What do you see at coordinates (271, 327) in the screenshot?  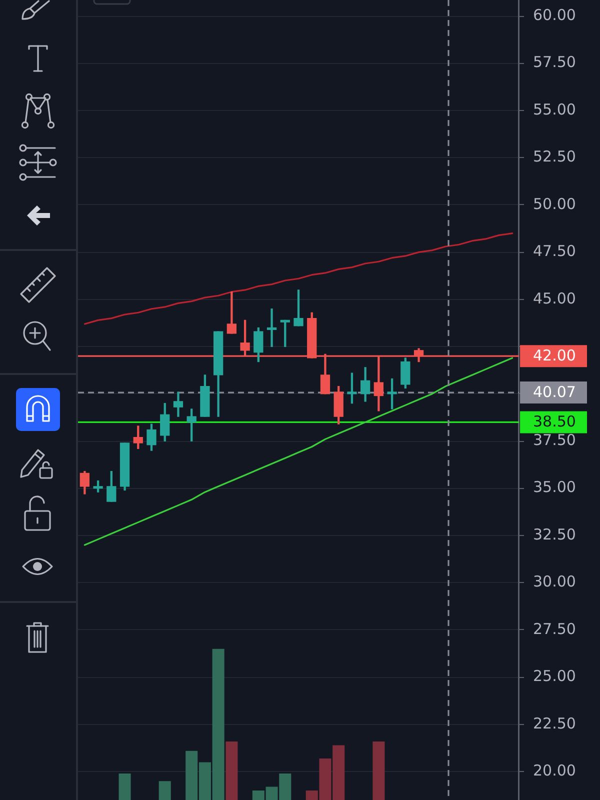 I see `candlestick` at bounding box center [271, 327].